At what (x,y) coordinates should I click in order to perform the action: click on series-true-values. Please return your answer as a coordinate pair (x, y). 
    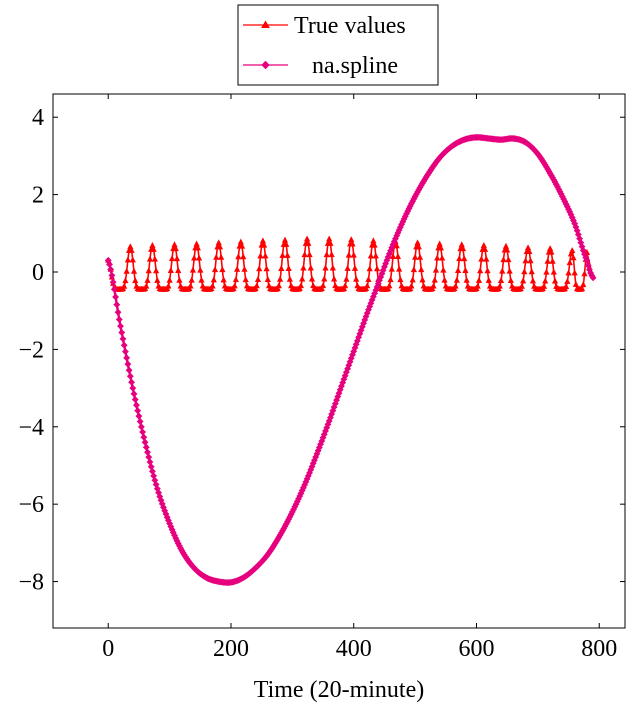
    Looking at the image, I should click on (349, 263).